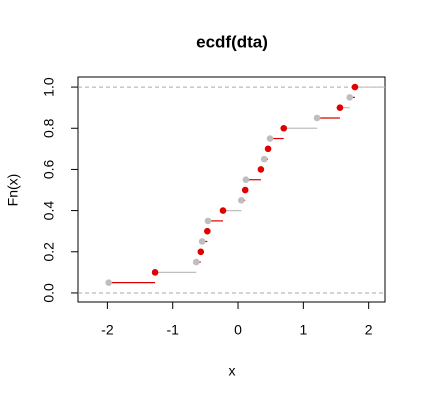 The width and height of the screenshot is (426, 400). I want to click on x-tick-label: 1, so click(303, 330).